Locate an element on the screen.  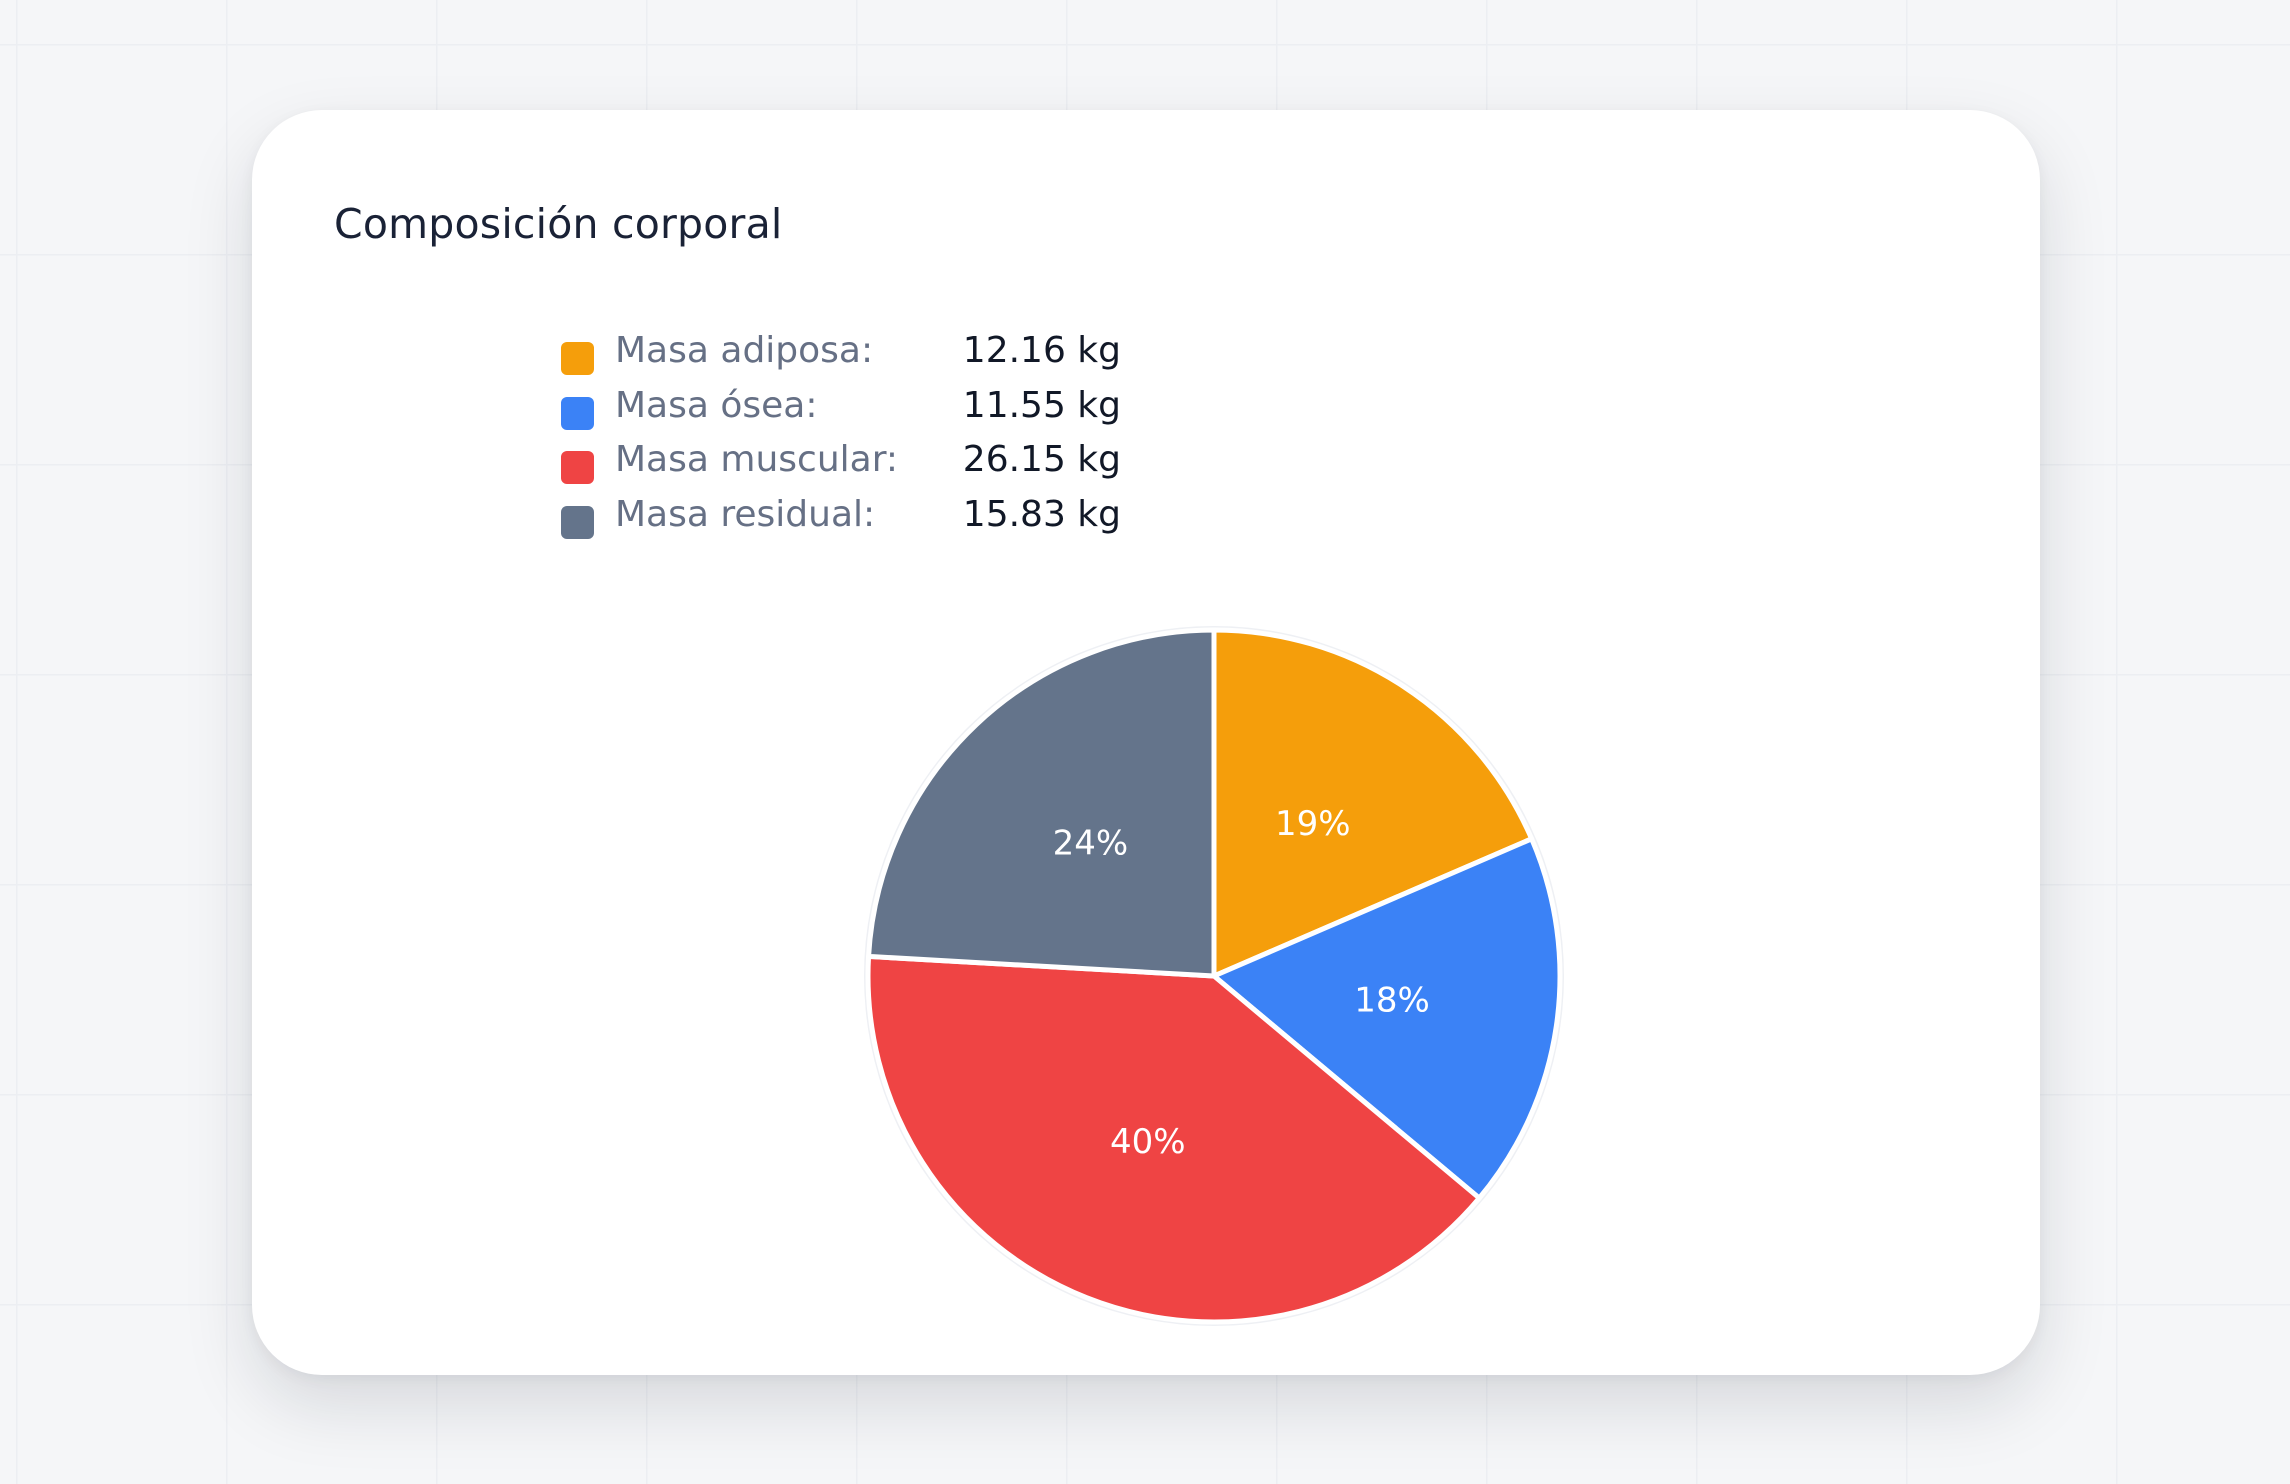
legend-label: Masa ósea: is located at coordinates (716, 405).